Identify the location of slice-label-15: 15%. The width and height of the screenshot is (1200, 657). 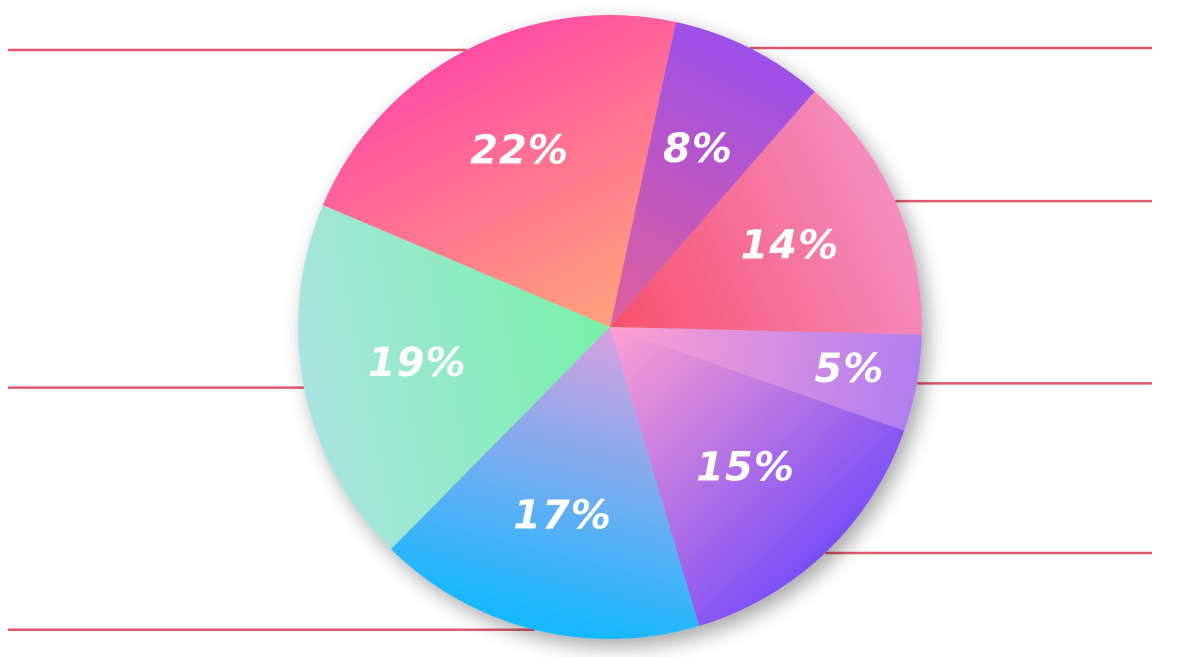
(745, 467).